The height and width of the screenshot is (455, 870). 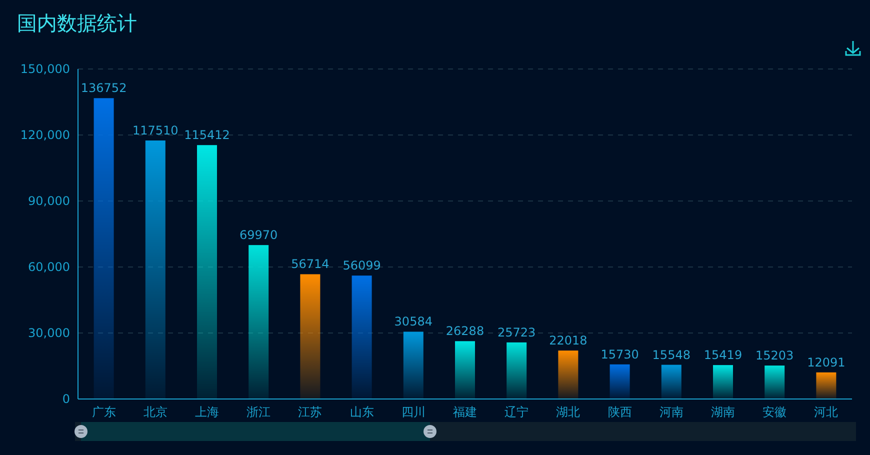 What do you see at coordinates (723, 355) in the screenshot?
I see `data-label: 15419` at bounding box center [723, 355].